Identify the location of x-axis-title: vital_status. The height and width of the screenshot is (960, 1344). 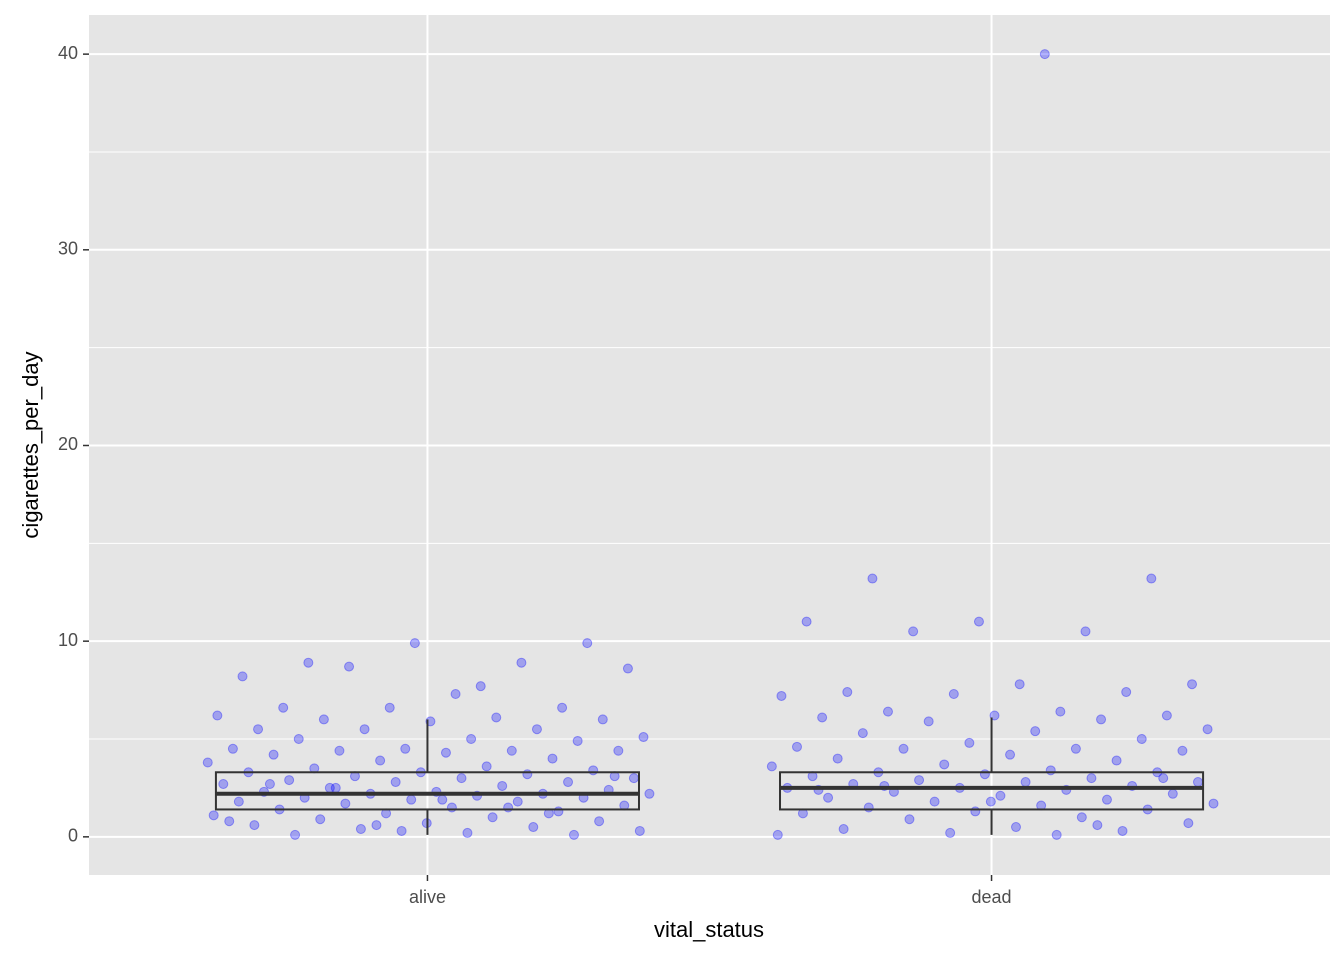
(709, 929).